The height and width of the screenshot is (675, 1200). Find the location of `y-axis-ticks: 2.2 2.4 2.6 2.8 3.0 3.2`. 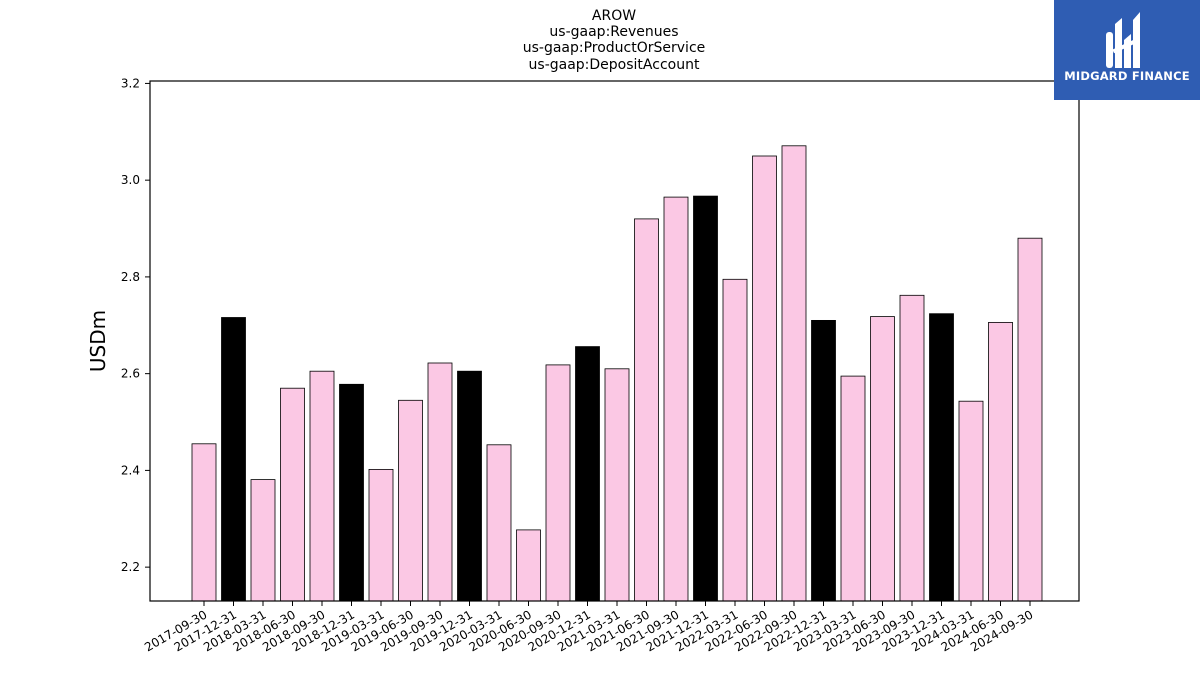

y-axis-ticks: 2.2 2.4 2.6 2.8 3.0 3.2 is located at coordinates (135, 325).